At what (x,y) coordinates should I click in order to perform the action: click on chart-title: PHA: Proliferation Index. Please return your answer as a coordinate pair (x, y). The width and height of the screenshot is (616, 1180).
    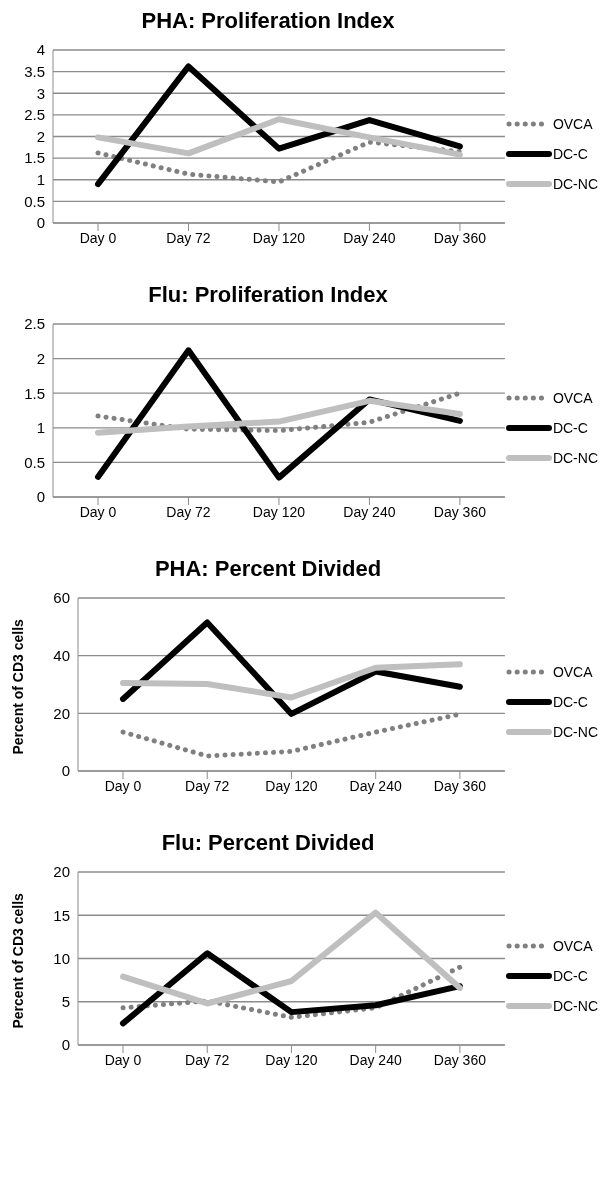
    Looking at the image, I should click on (268, 21).